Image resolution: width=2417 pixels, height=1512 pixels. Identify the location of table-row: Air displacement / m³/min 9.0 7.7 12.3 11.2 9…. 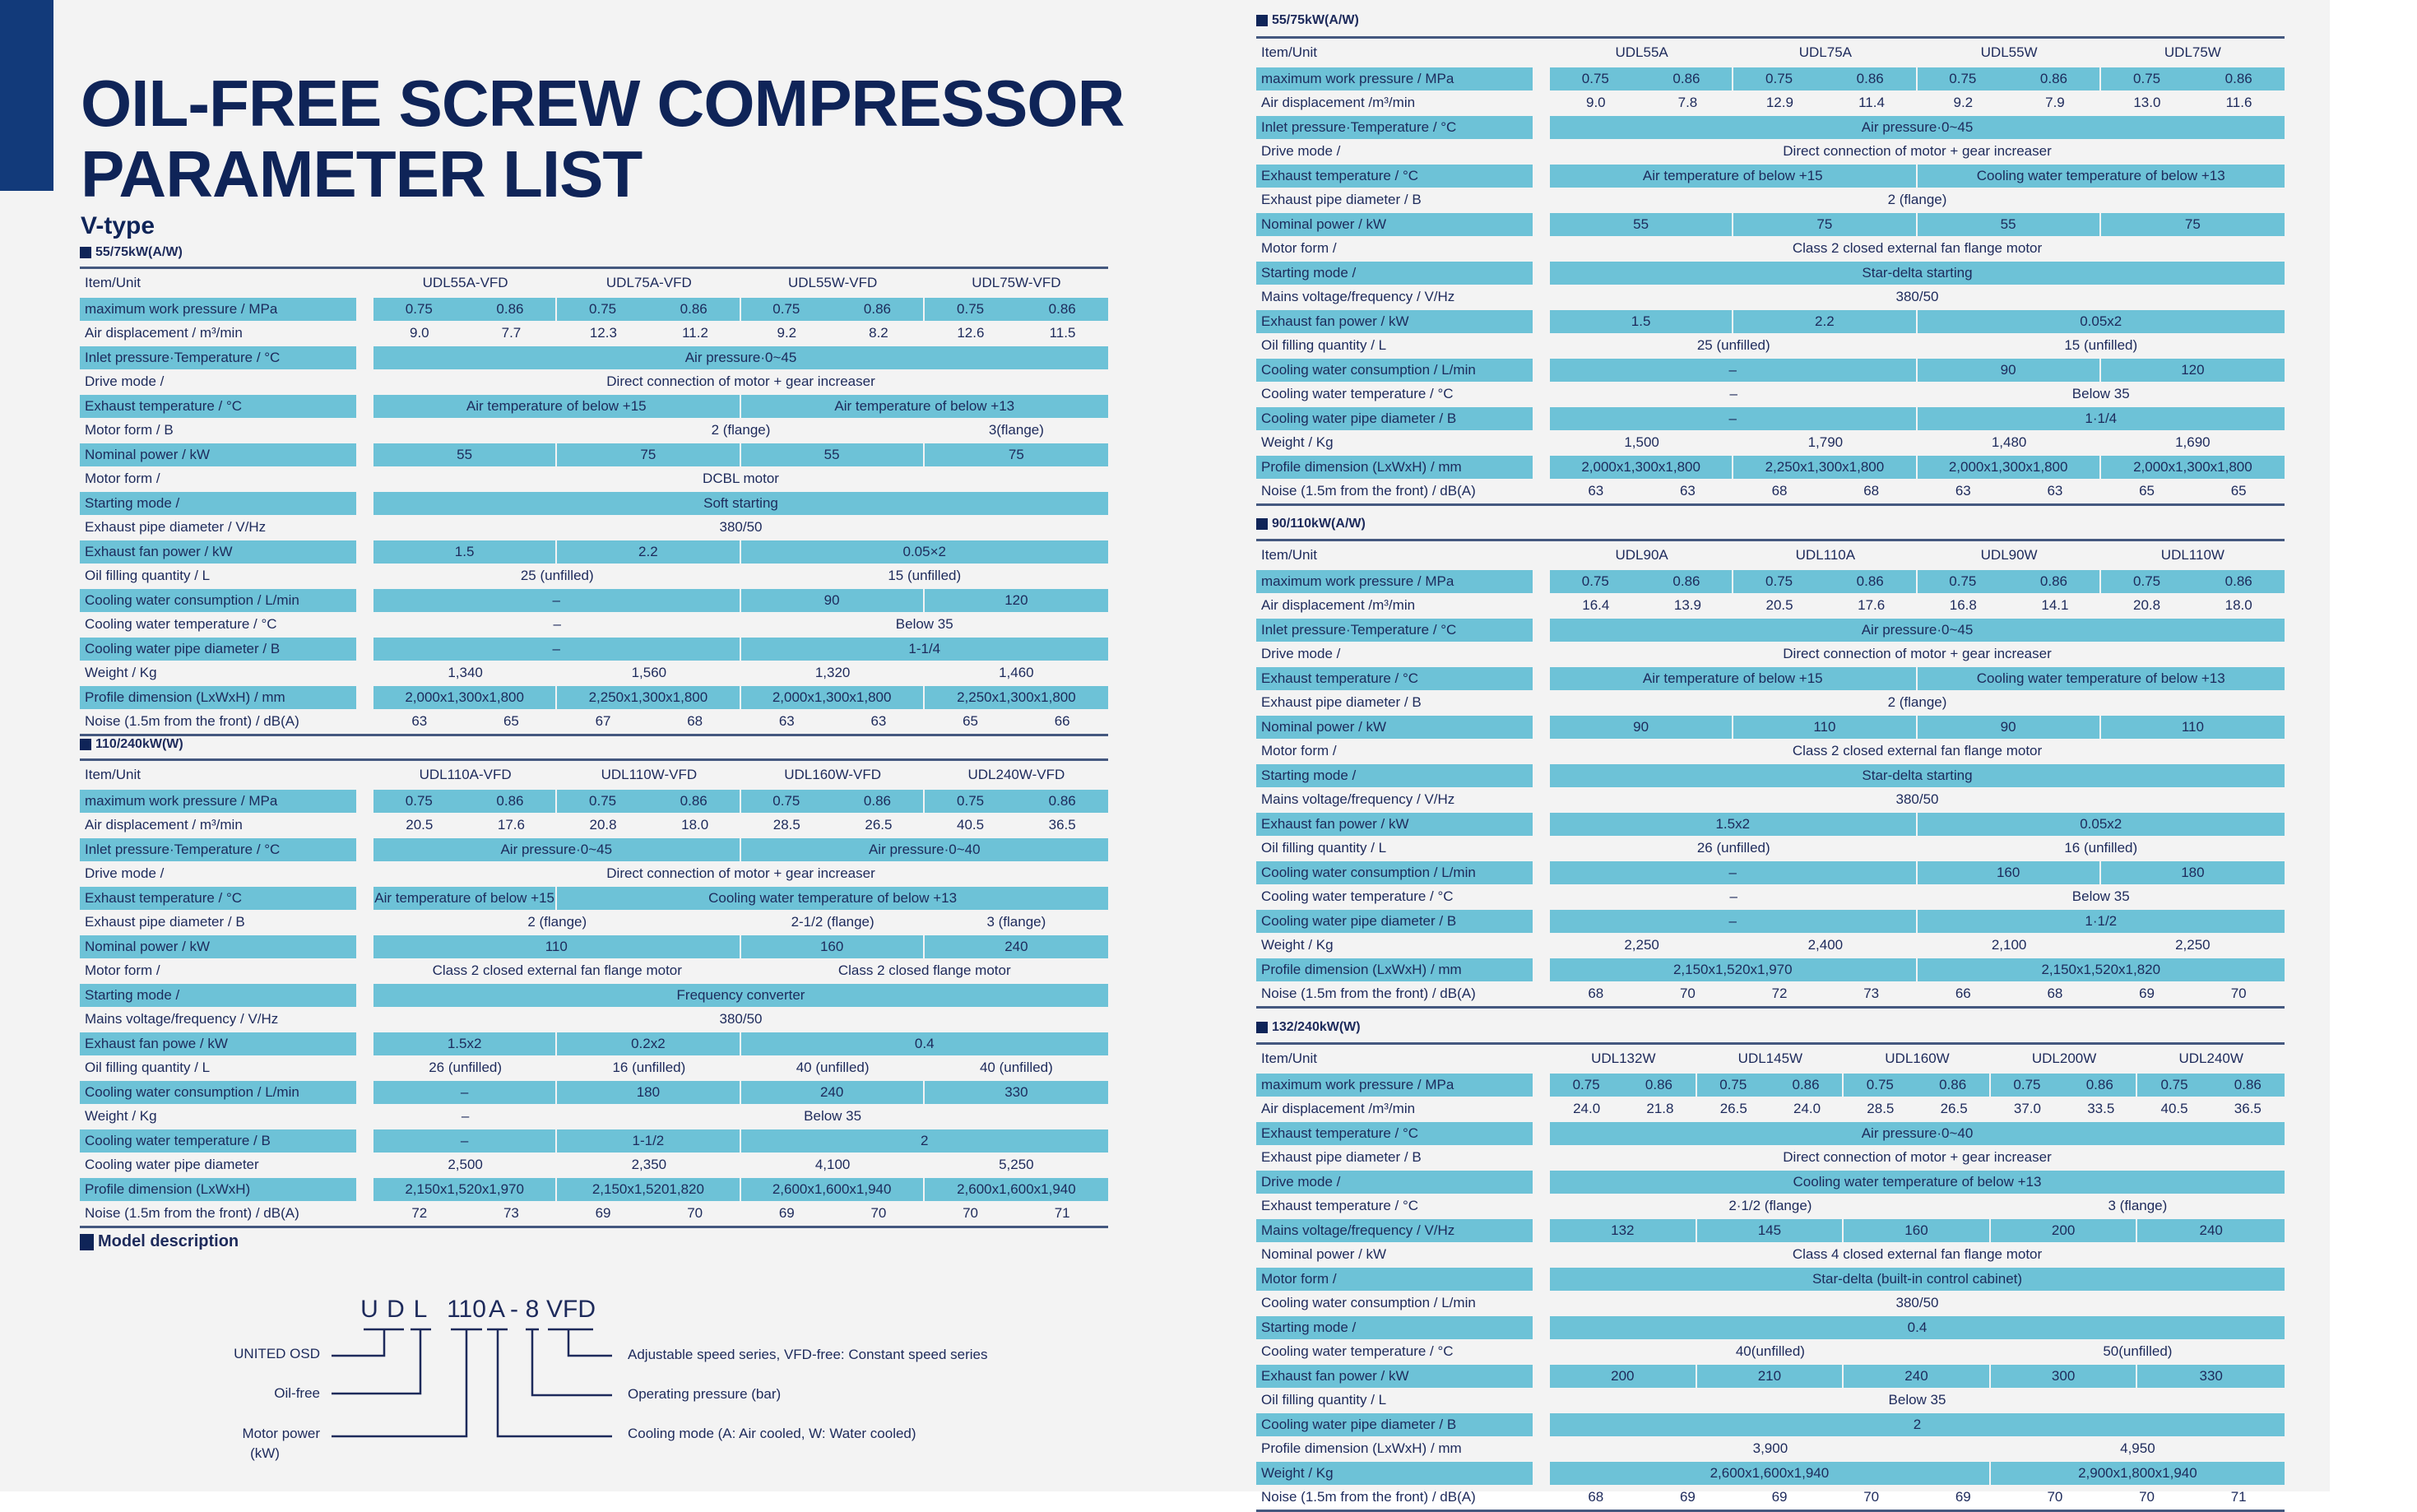
(594, 334).